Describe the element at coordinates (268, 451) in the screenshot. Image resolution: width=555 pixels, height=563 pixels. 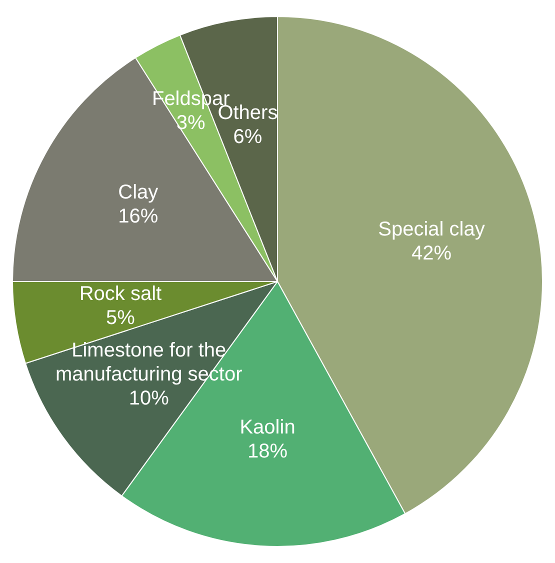
I see `data-label: 18%` at that location.